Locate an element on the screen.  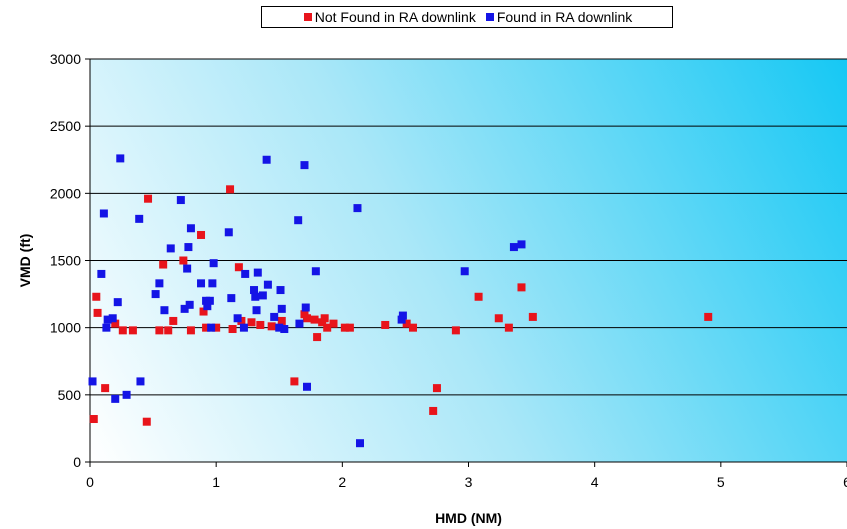
x-tick-label-5: 5 is located at coordinates (721, 482).